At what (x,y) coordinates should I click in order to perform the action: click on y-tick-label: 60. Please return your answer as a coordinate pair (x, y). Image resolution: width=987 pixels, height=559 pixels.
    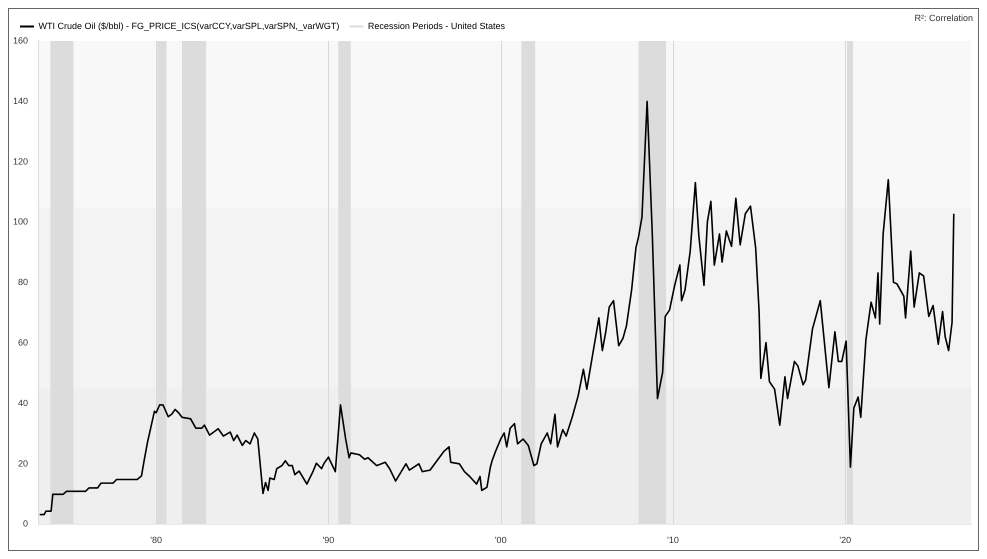
    Looking at the image, I should click on (23, 342).